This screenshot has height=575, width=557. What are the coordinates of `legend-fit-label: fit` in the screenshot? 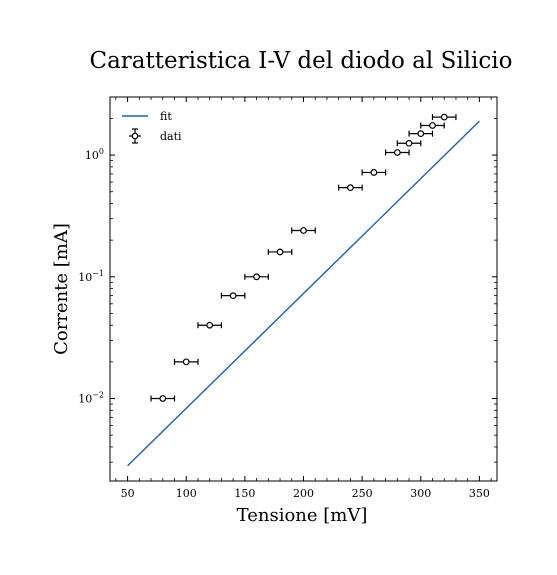 It's located at (166, 116).